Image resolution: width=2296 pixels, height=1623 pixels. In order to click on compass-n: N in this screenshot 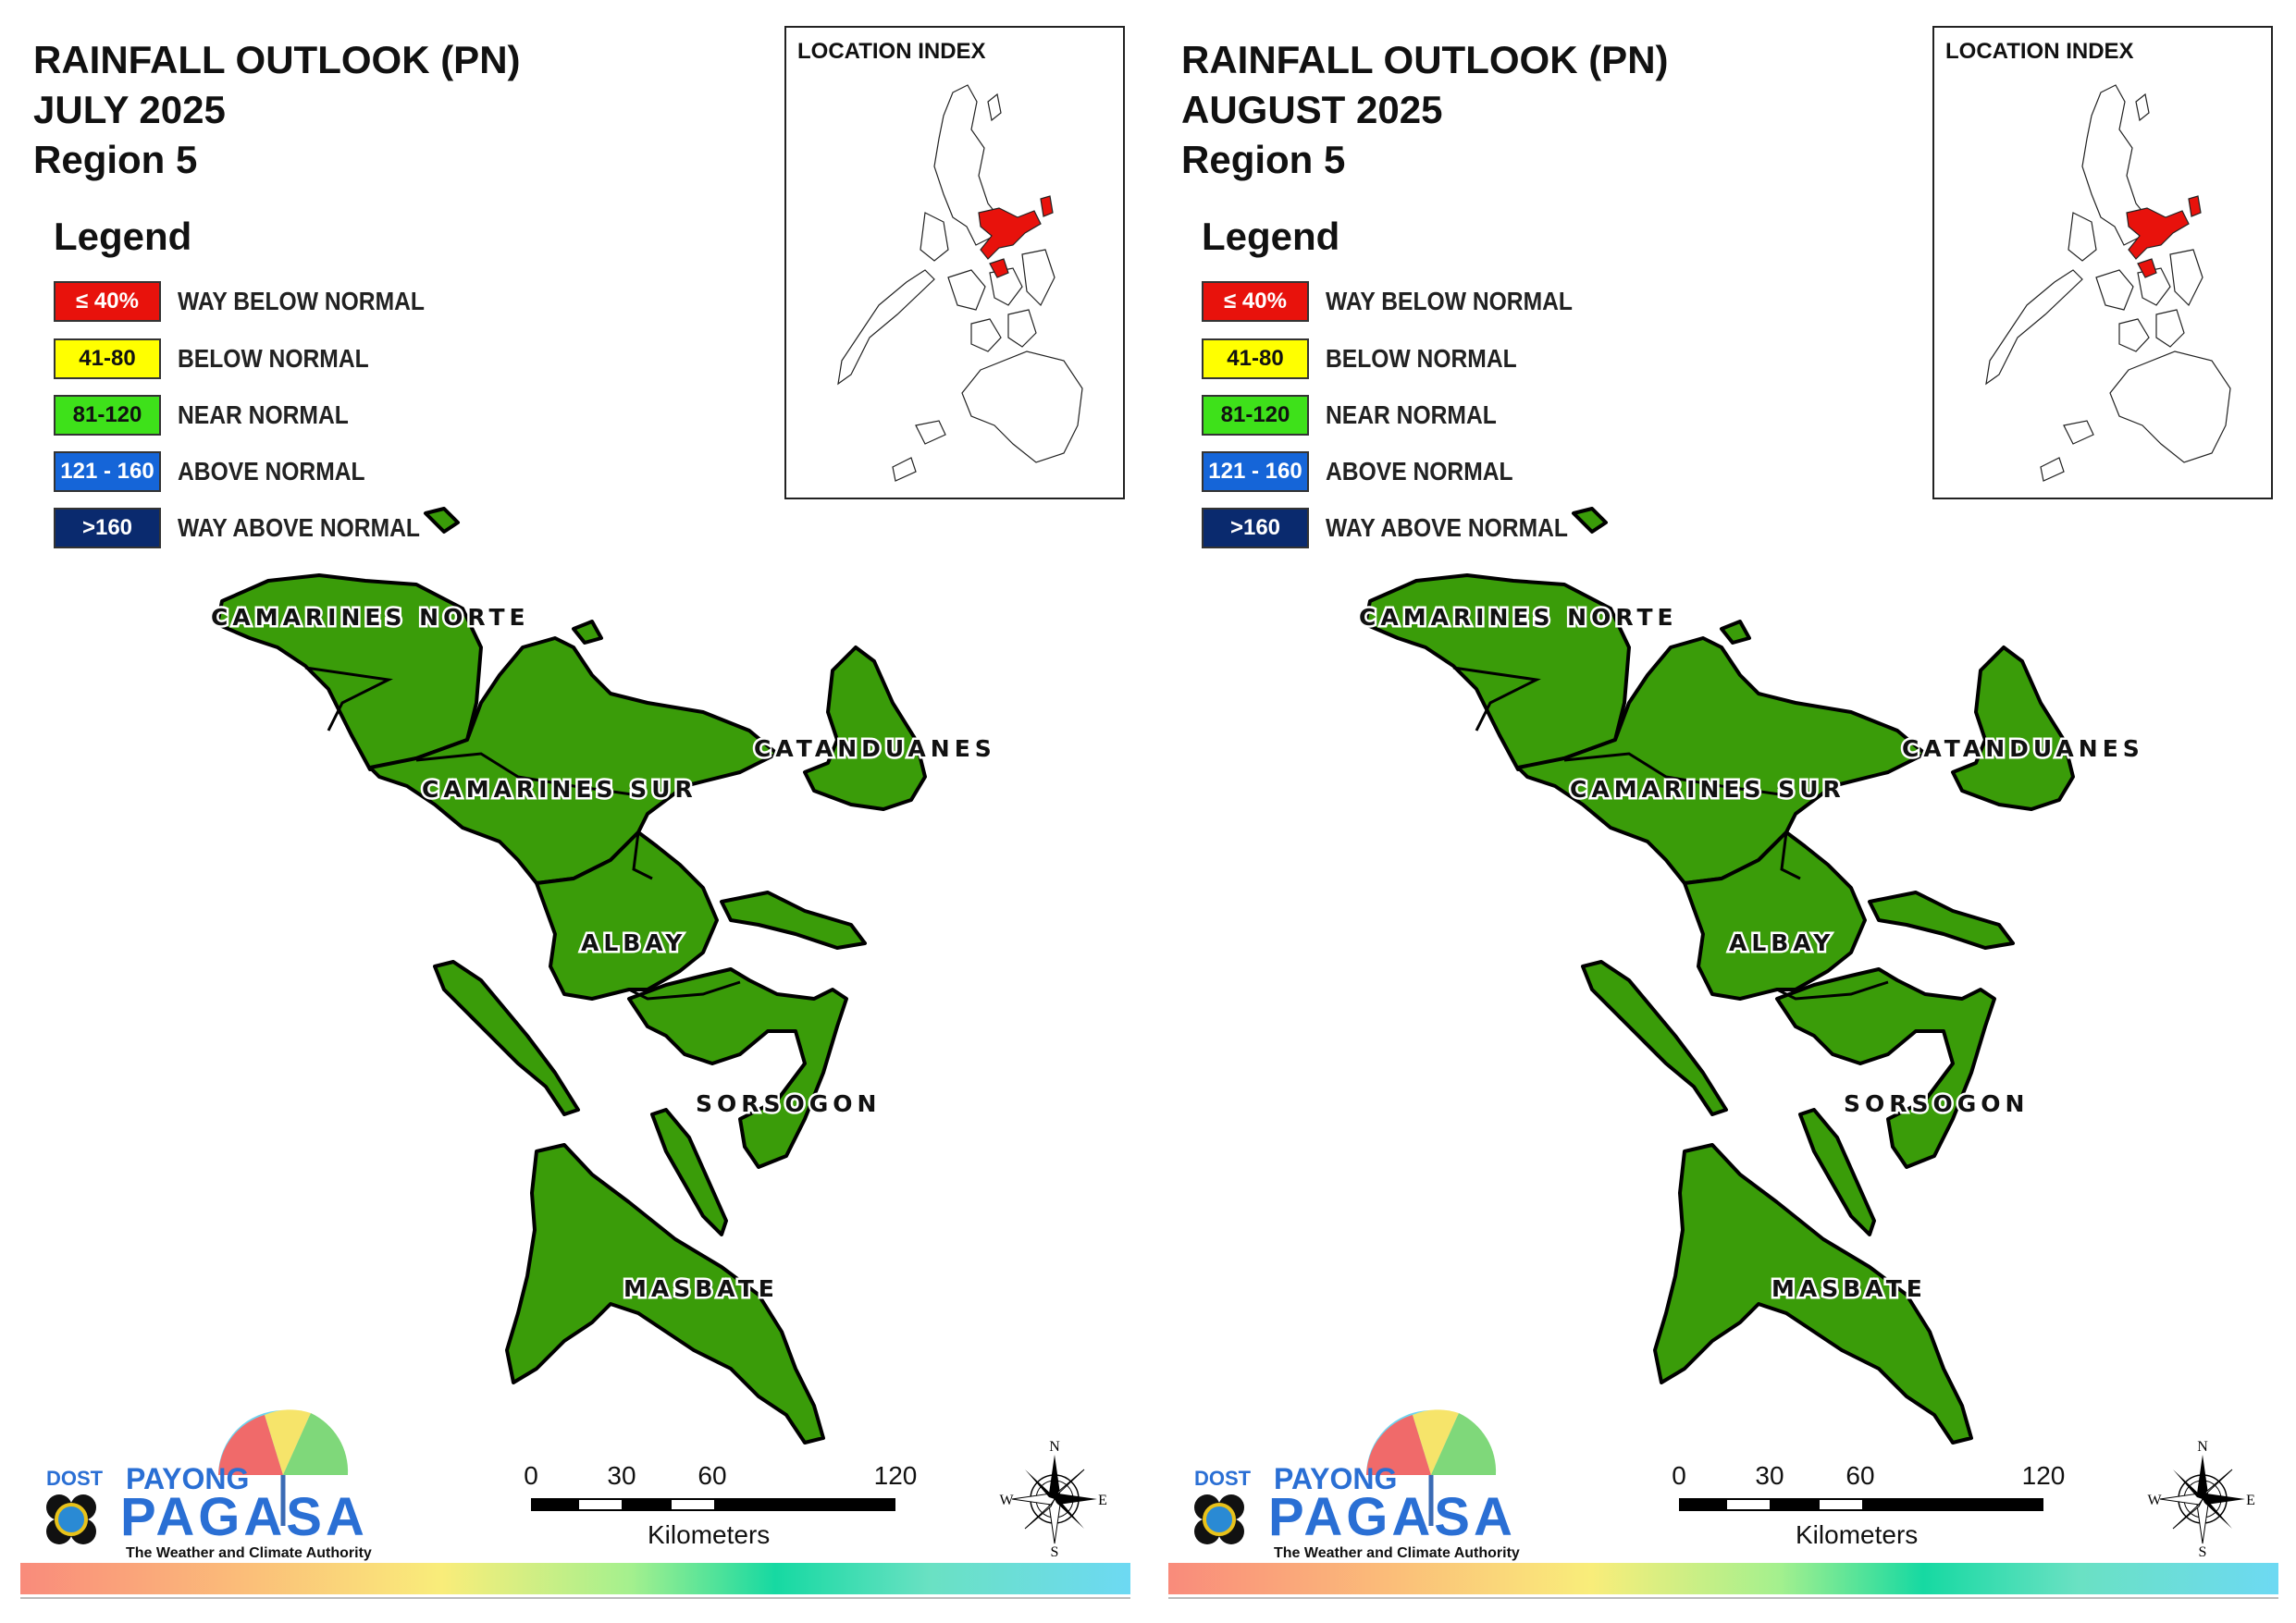, I will do `click(1054, 1447)`.